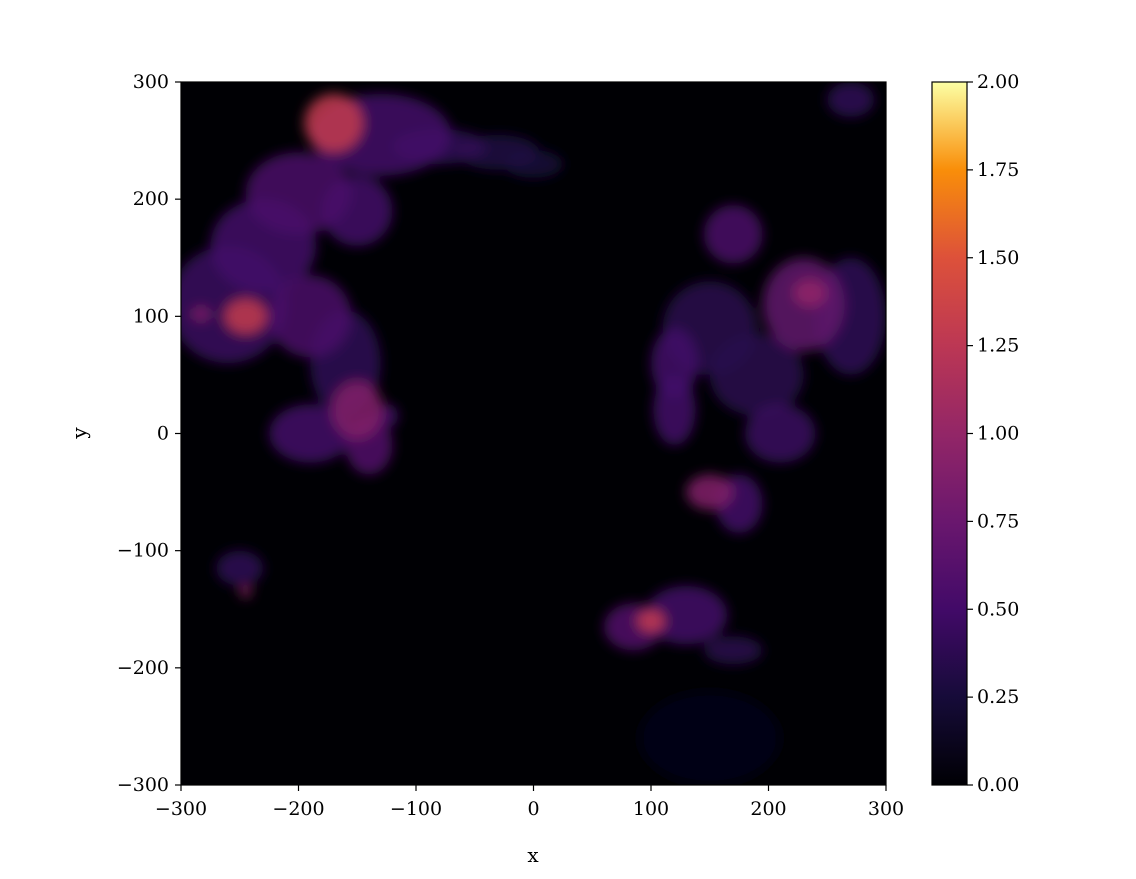  I want to click on colorbar-gradient, so click(949, 433).